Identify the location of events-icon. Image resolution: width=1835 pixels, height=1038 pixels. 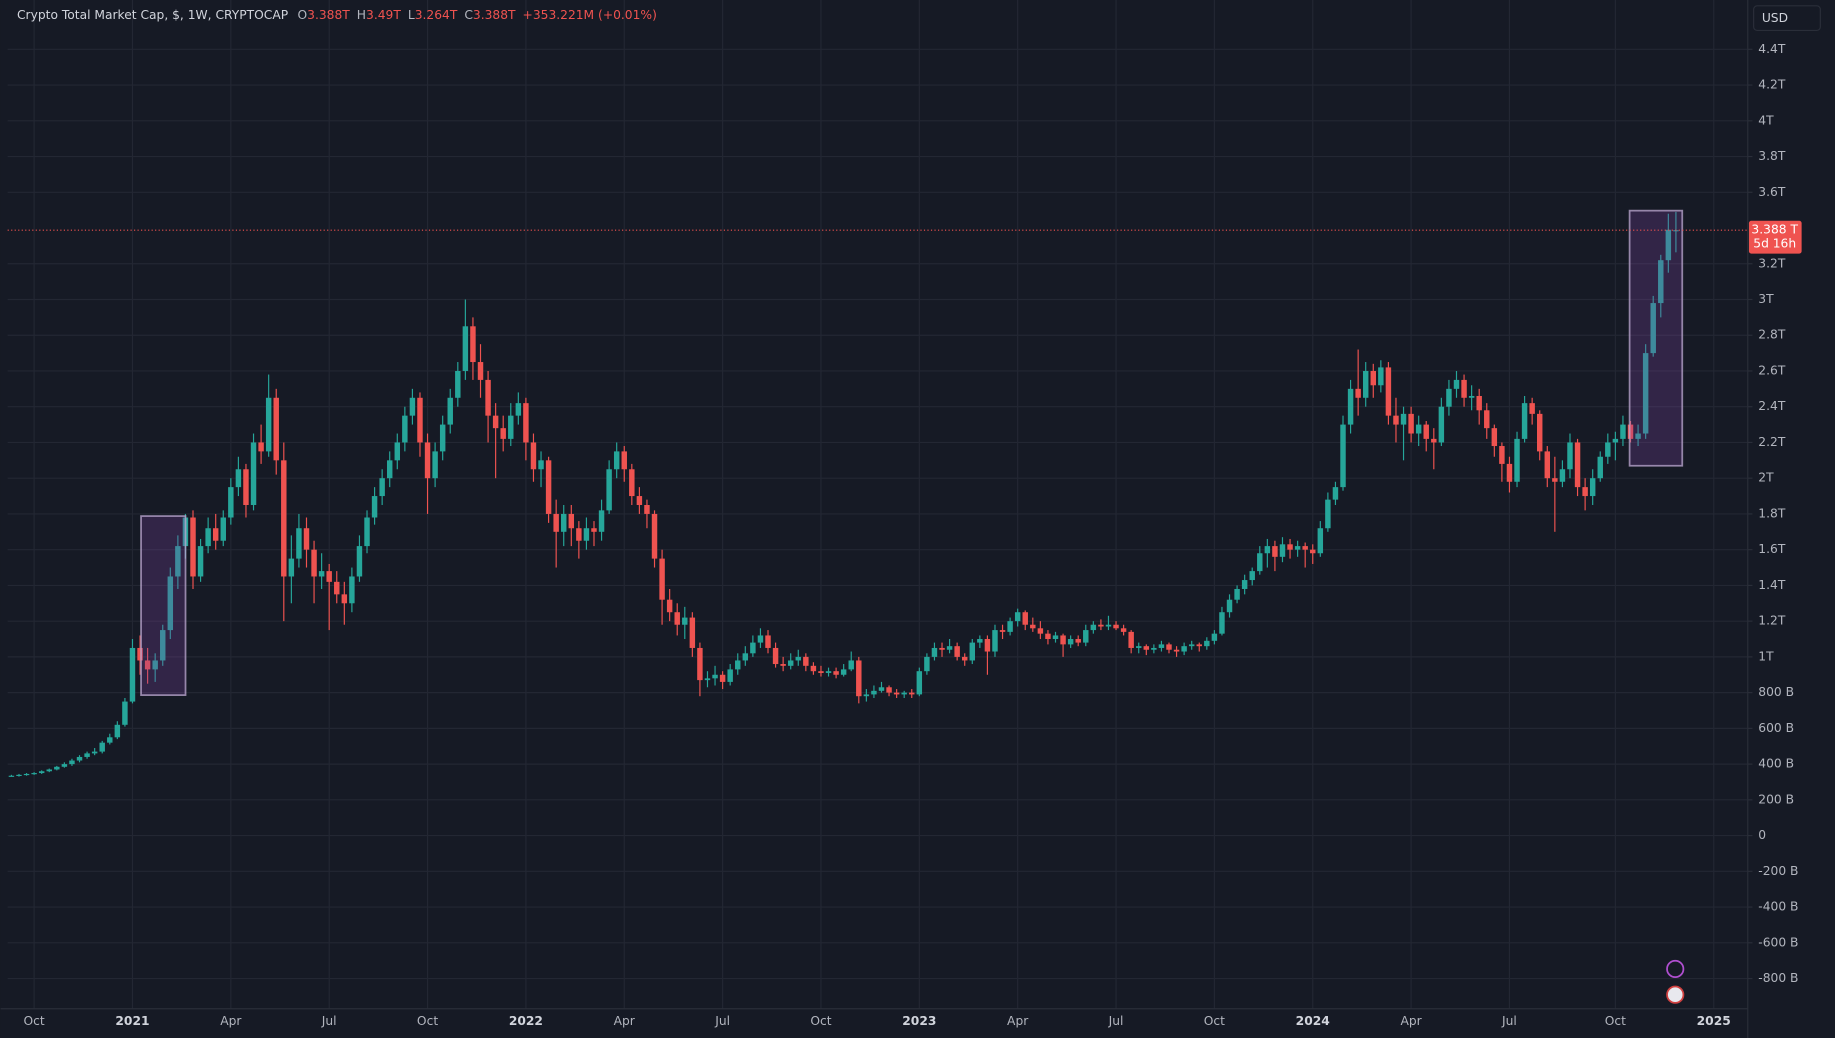
(1675, 994).